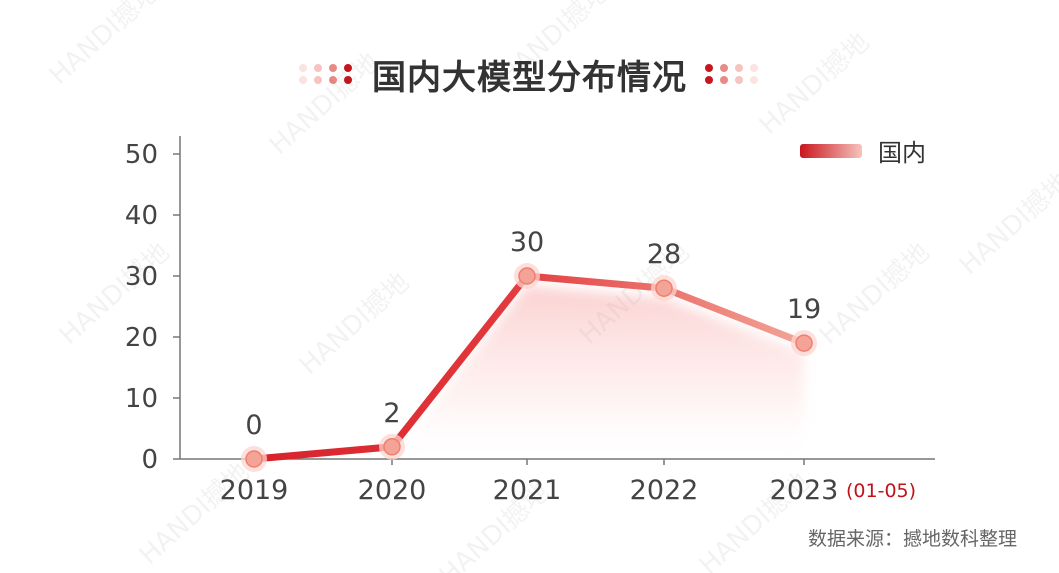 Image resolution: width=1059 pixels, height=573 pixels. Describe the element at coordinates (141, 277) in the screenshot. I see `y-tick-label: 30` at that location.